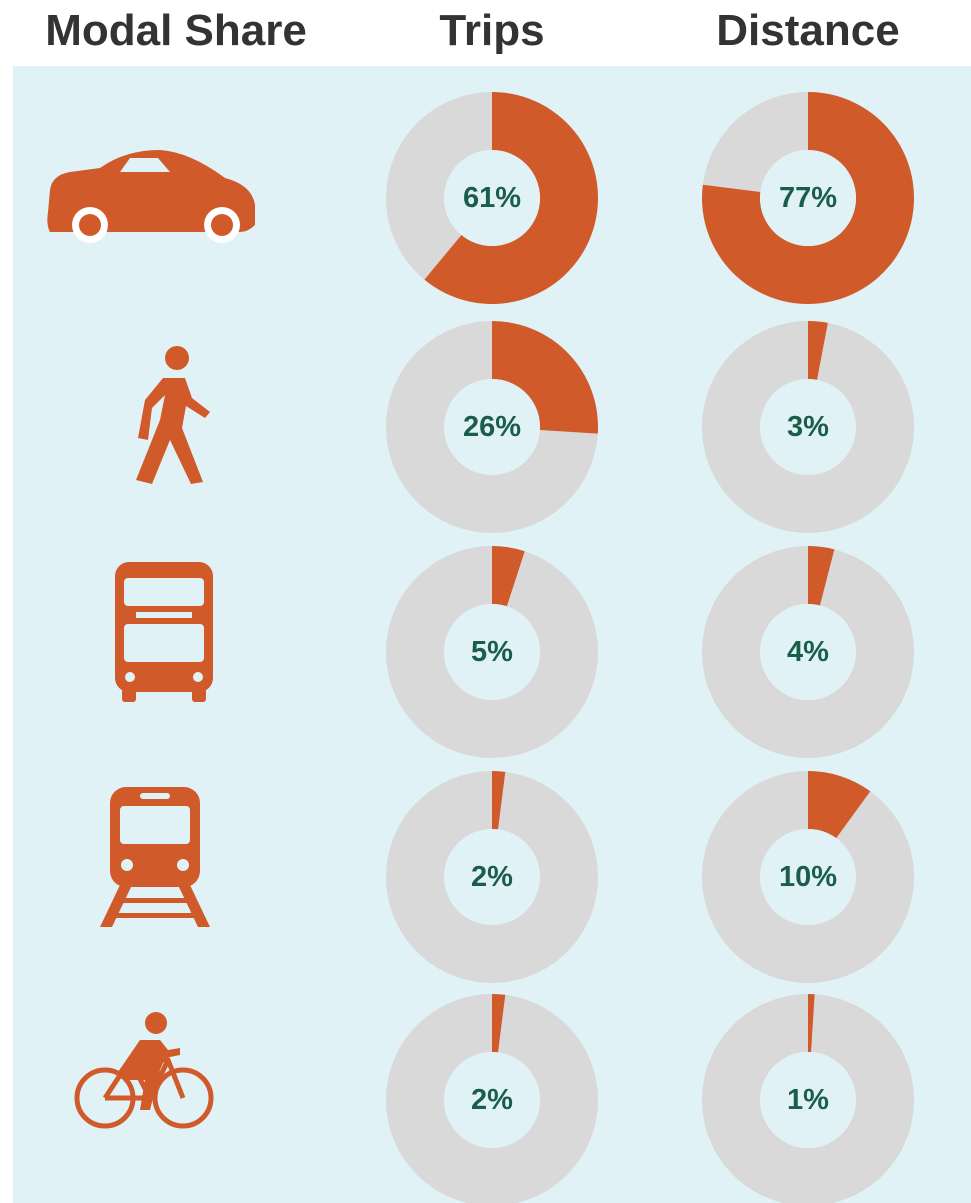 The height and width of the screenshot is (1203, 971). What do you see at coordinates (164, 632) in the screenshot?
I see `bus-icon` at bounding box center [164, 632].